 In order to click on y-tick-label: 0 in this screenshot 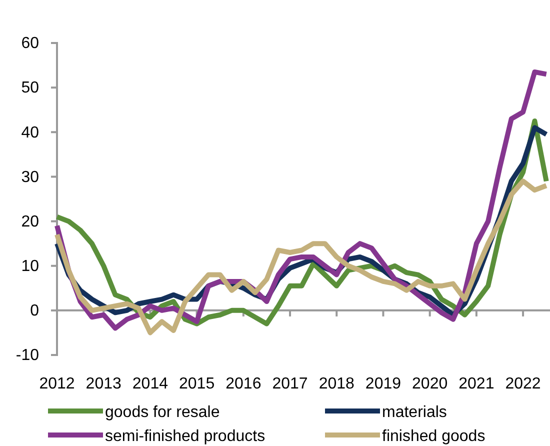, I will do `click(35, 311)`.